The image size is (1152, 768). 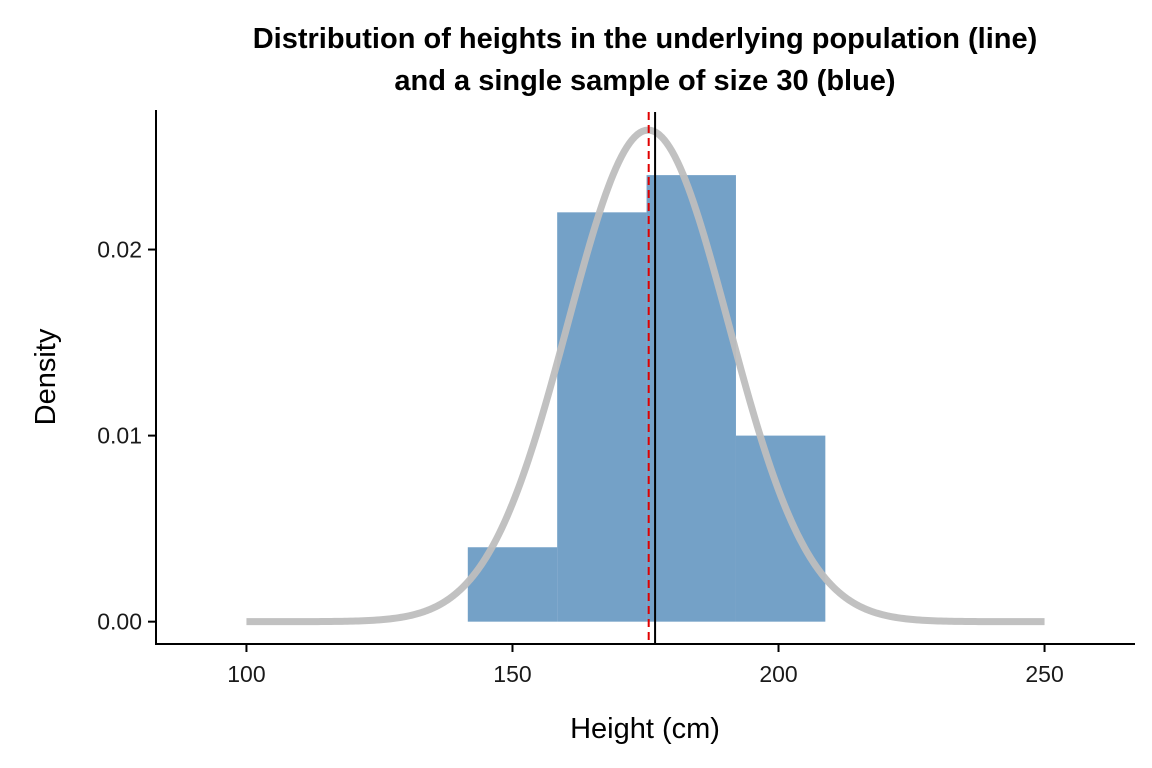 What do you see at coordinates (645, 665) in the screenshot?
I see `x-axis-ticks: 100 150 200 250` at bounding box center [645, 665].